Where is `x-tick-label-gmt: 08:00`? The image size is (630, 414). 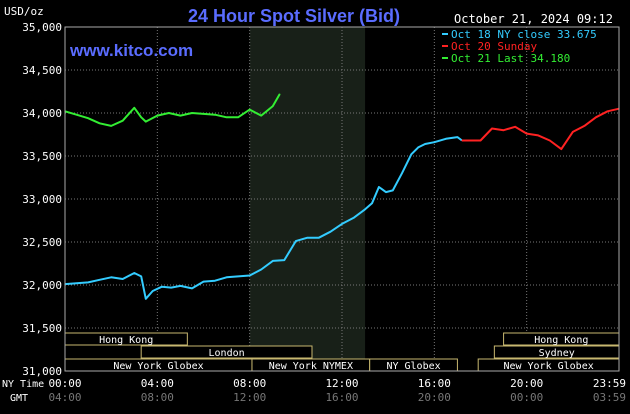 x-tick-label-gmt: 08:00 is located at coordinates (157, 397).